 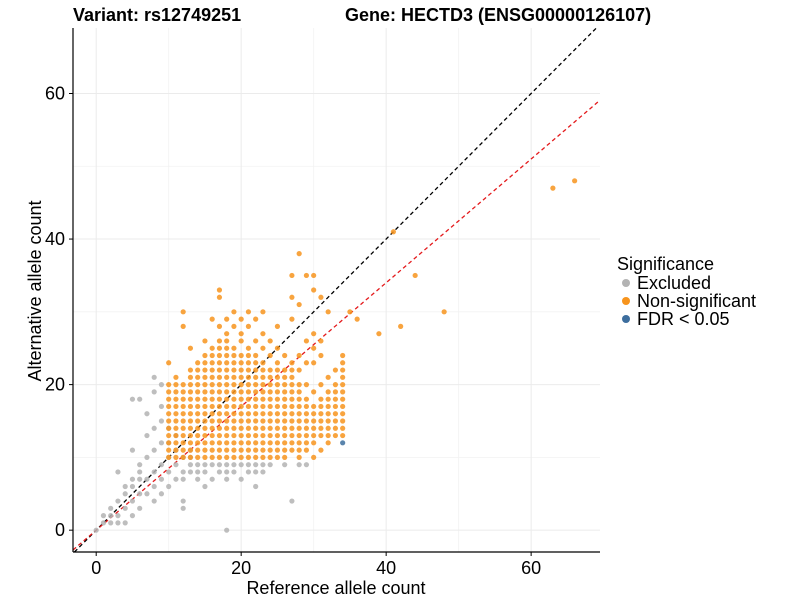 What do you see at coordinates (59, 312) in the screenshot?
I see `y-axis-ticks: 0 20 40 60` at bounding box center [59, 312].